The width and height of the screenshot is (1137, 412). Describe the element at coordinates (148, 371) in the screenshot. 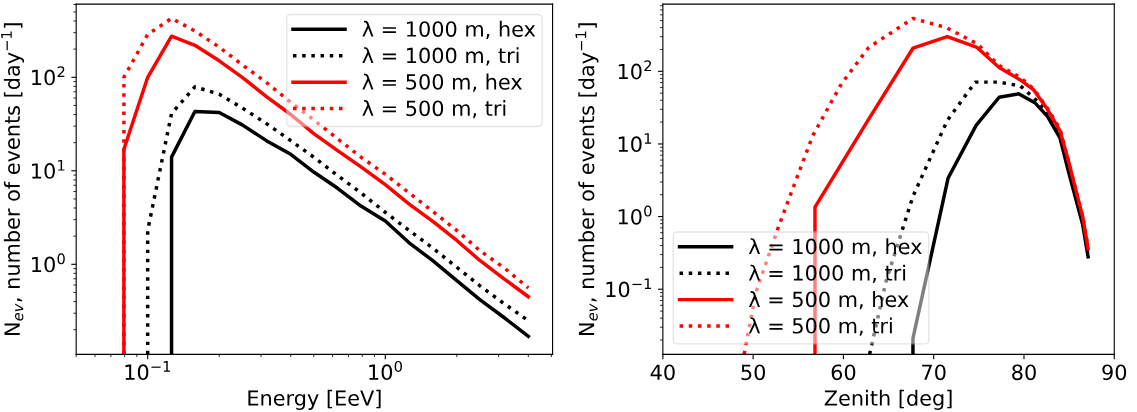

I see `x-tick-label: 10$^{−1}$` at that location.